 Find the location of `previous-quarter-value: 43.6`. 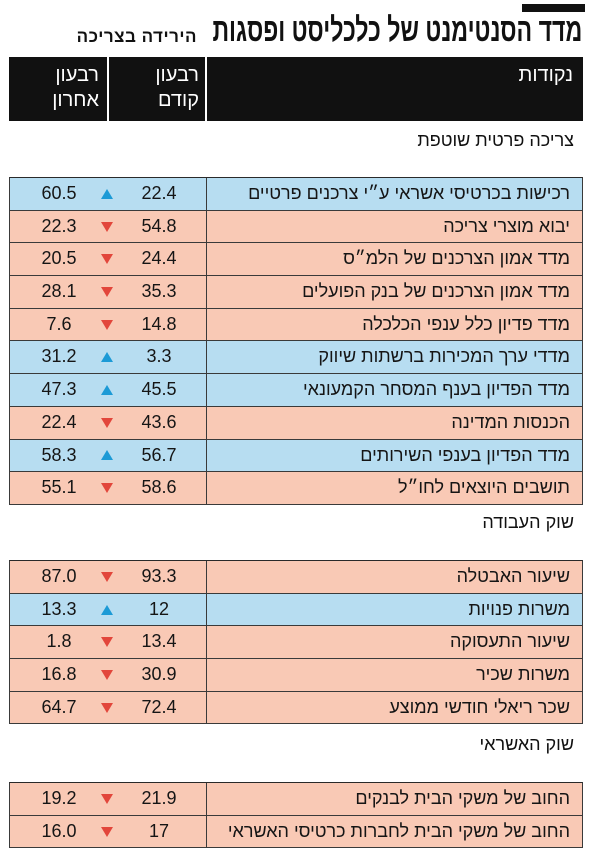

previous-quarter-value: 43.6 is located at coordinates (159, 421).